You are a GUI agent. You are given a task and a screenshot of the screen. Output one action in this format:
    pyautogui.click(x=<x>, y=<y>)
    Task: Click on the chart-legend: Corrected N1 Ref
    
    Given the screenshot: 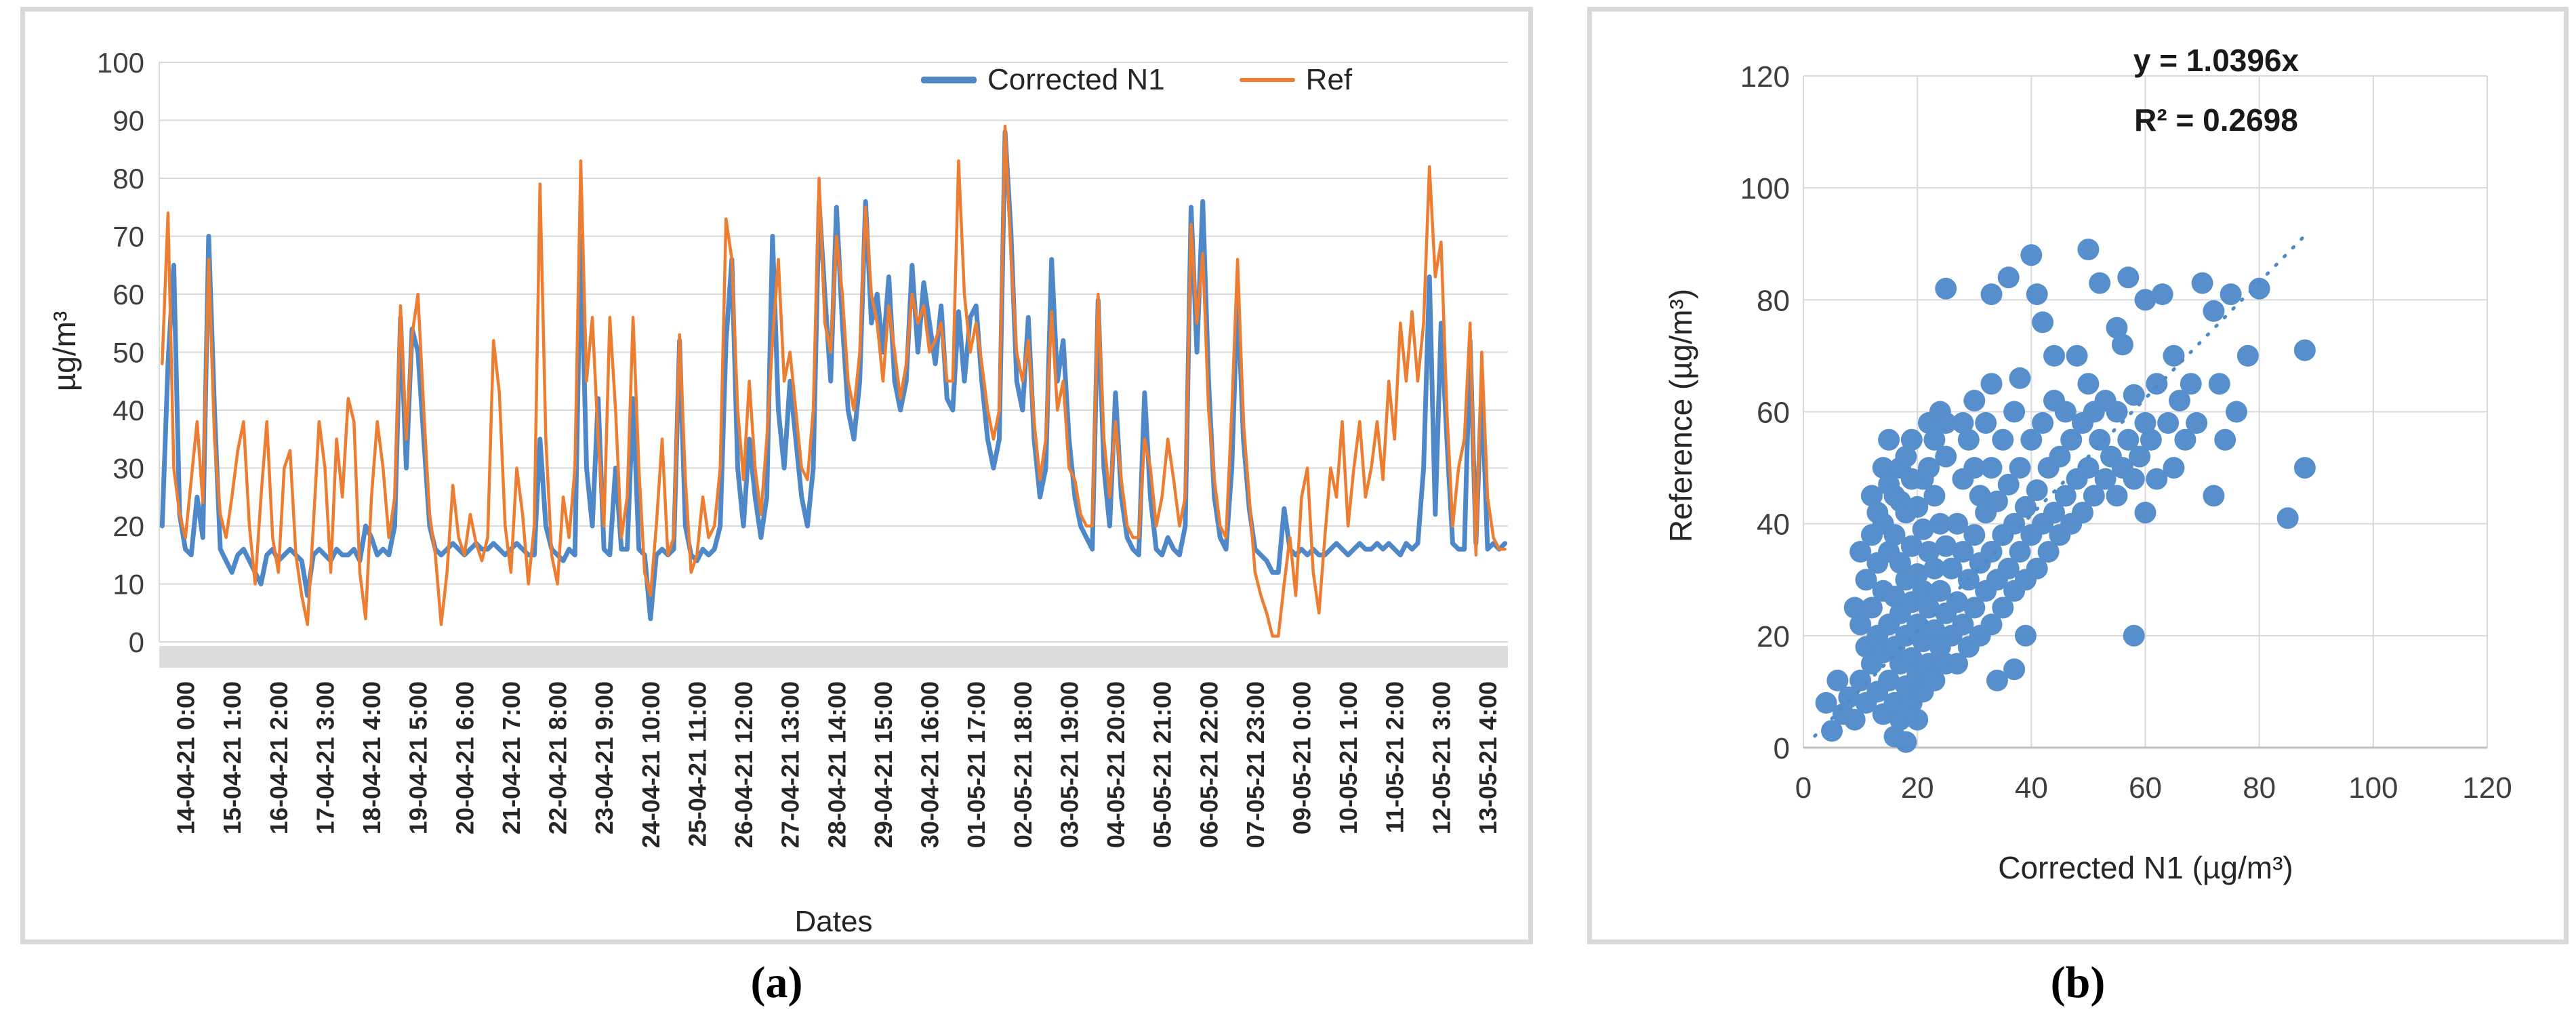 What is the action you would take?
    pyautogui.click(x=1136, y=80)
    